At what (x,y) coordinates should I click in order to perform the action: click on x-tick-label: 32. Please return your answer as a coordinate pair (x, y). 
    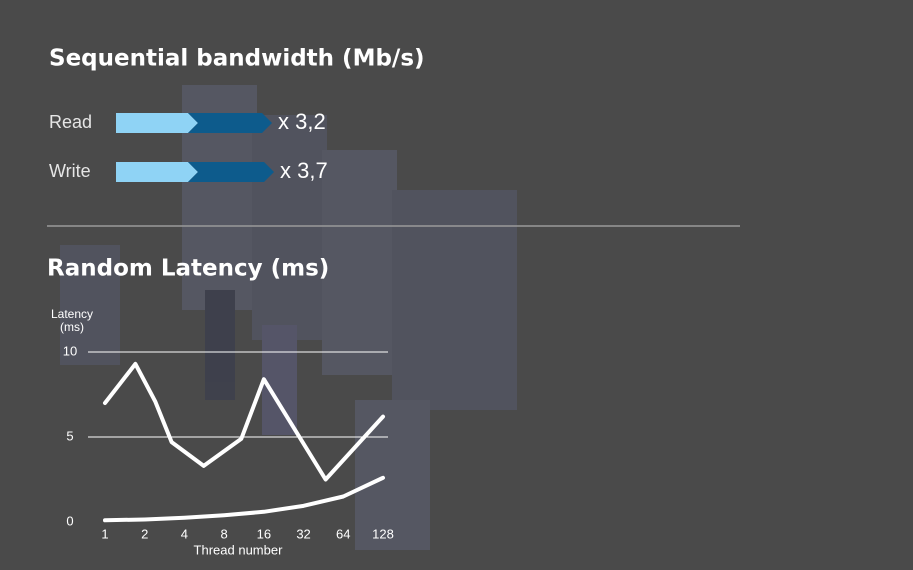
    Looking at the image, I should click on (303, 533).